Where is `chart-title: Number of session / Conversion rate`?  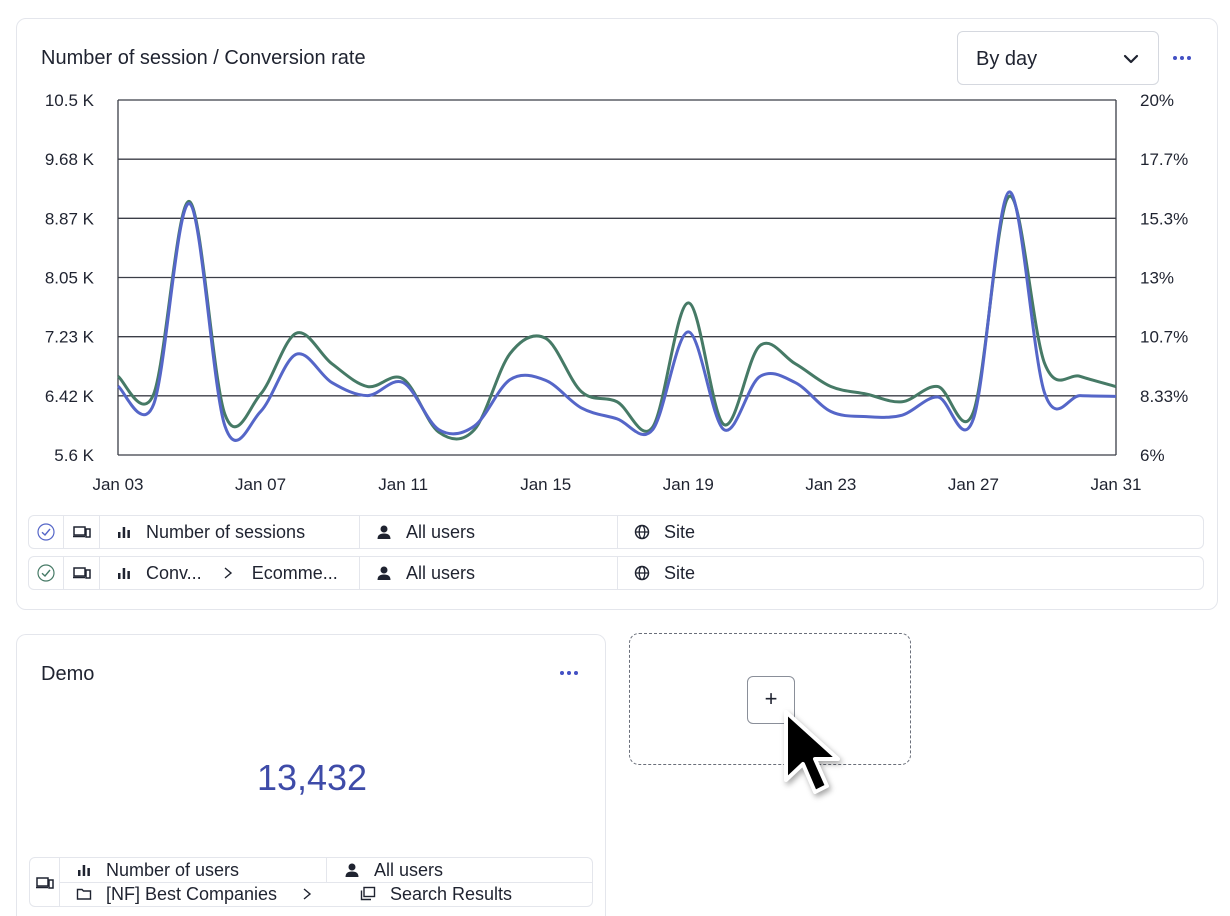
chart-title: Number of session / Conversion rate is located at coordinates (203, 58).